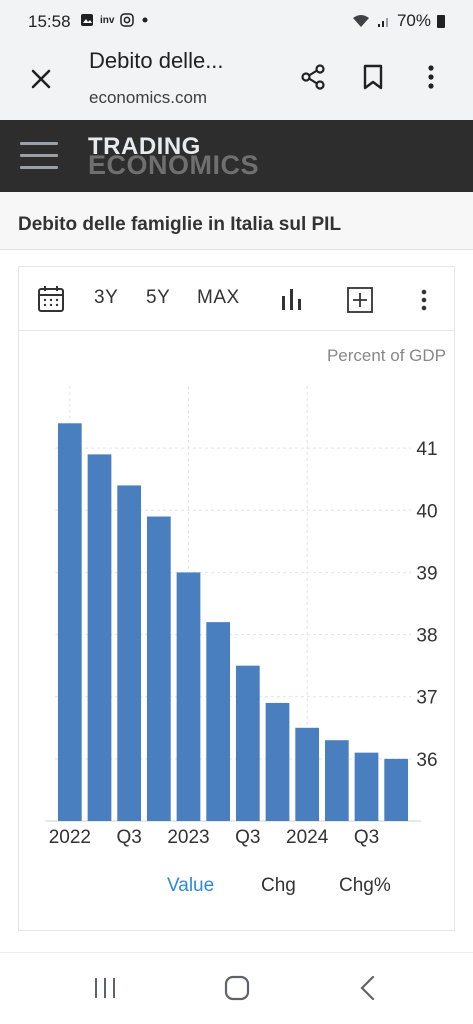 This screenshot has height=1024, width=473. I want to click on status-time: 15:58, so click(49, 21).